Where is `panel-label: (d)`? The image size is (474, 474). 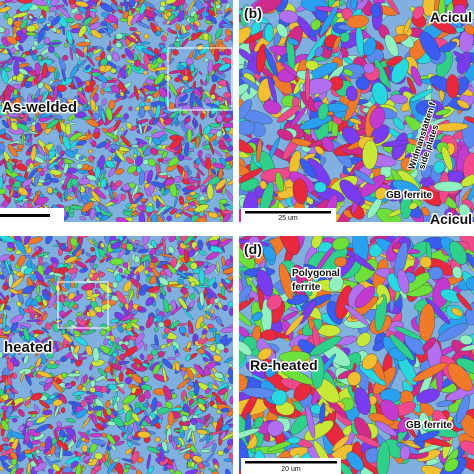 panel-label: (d) is located at coordinates (253, 249).